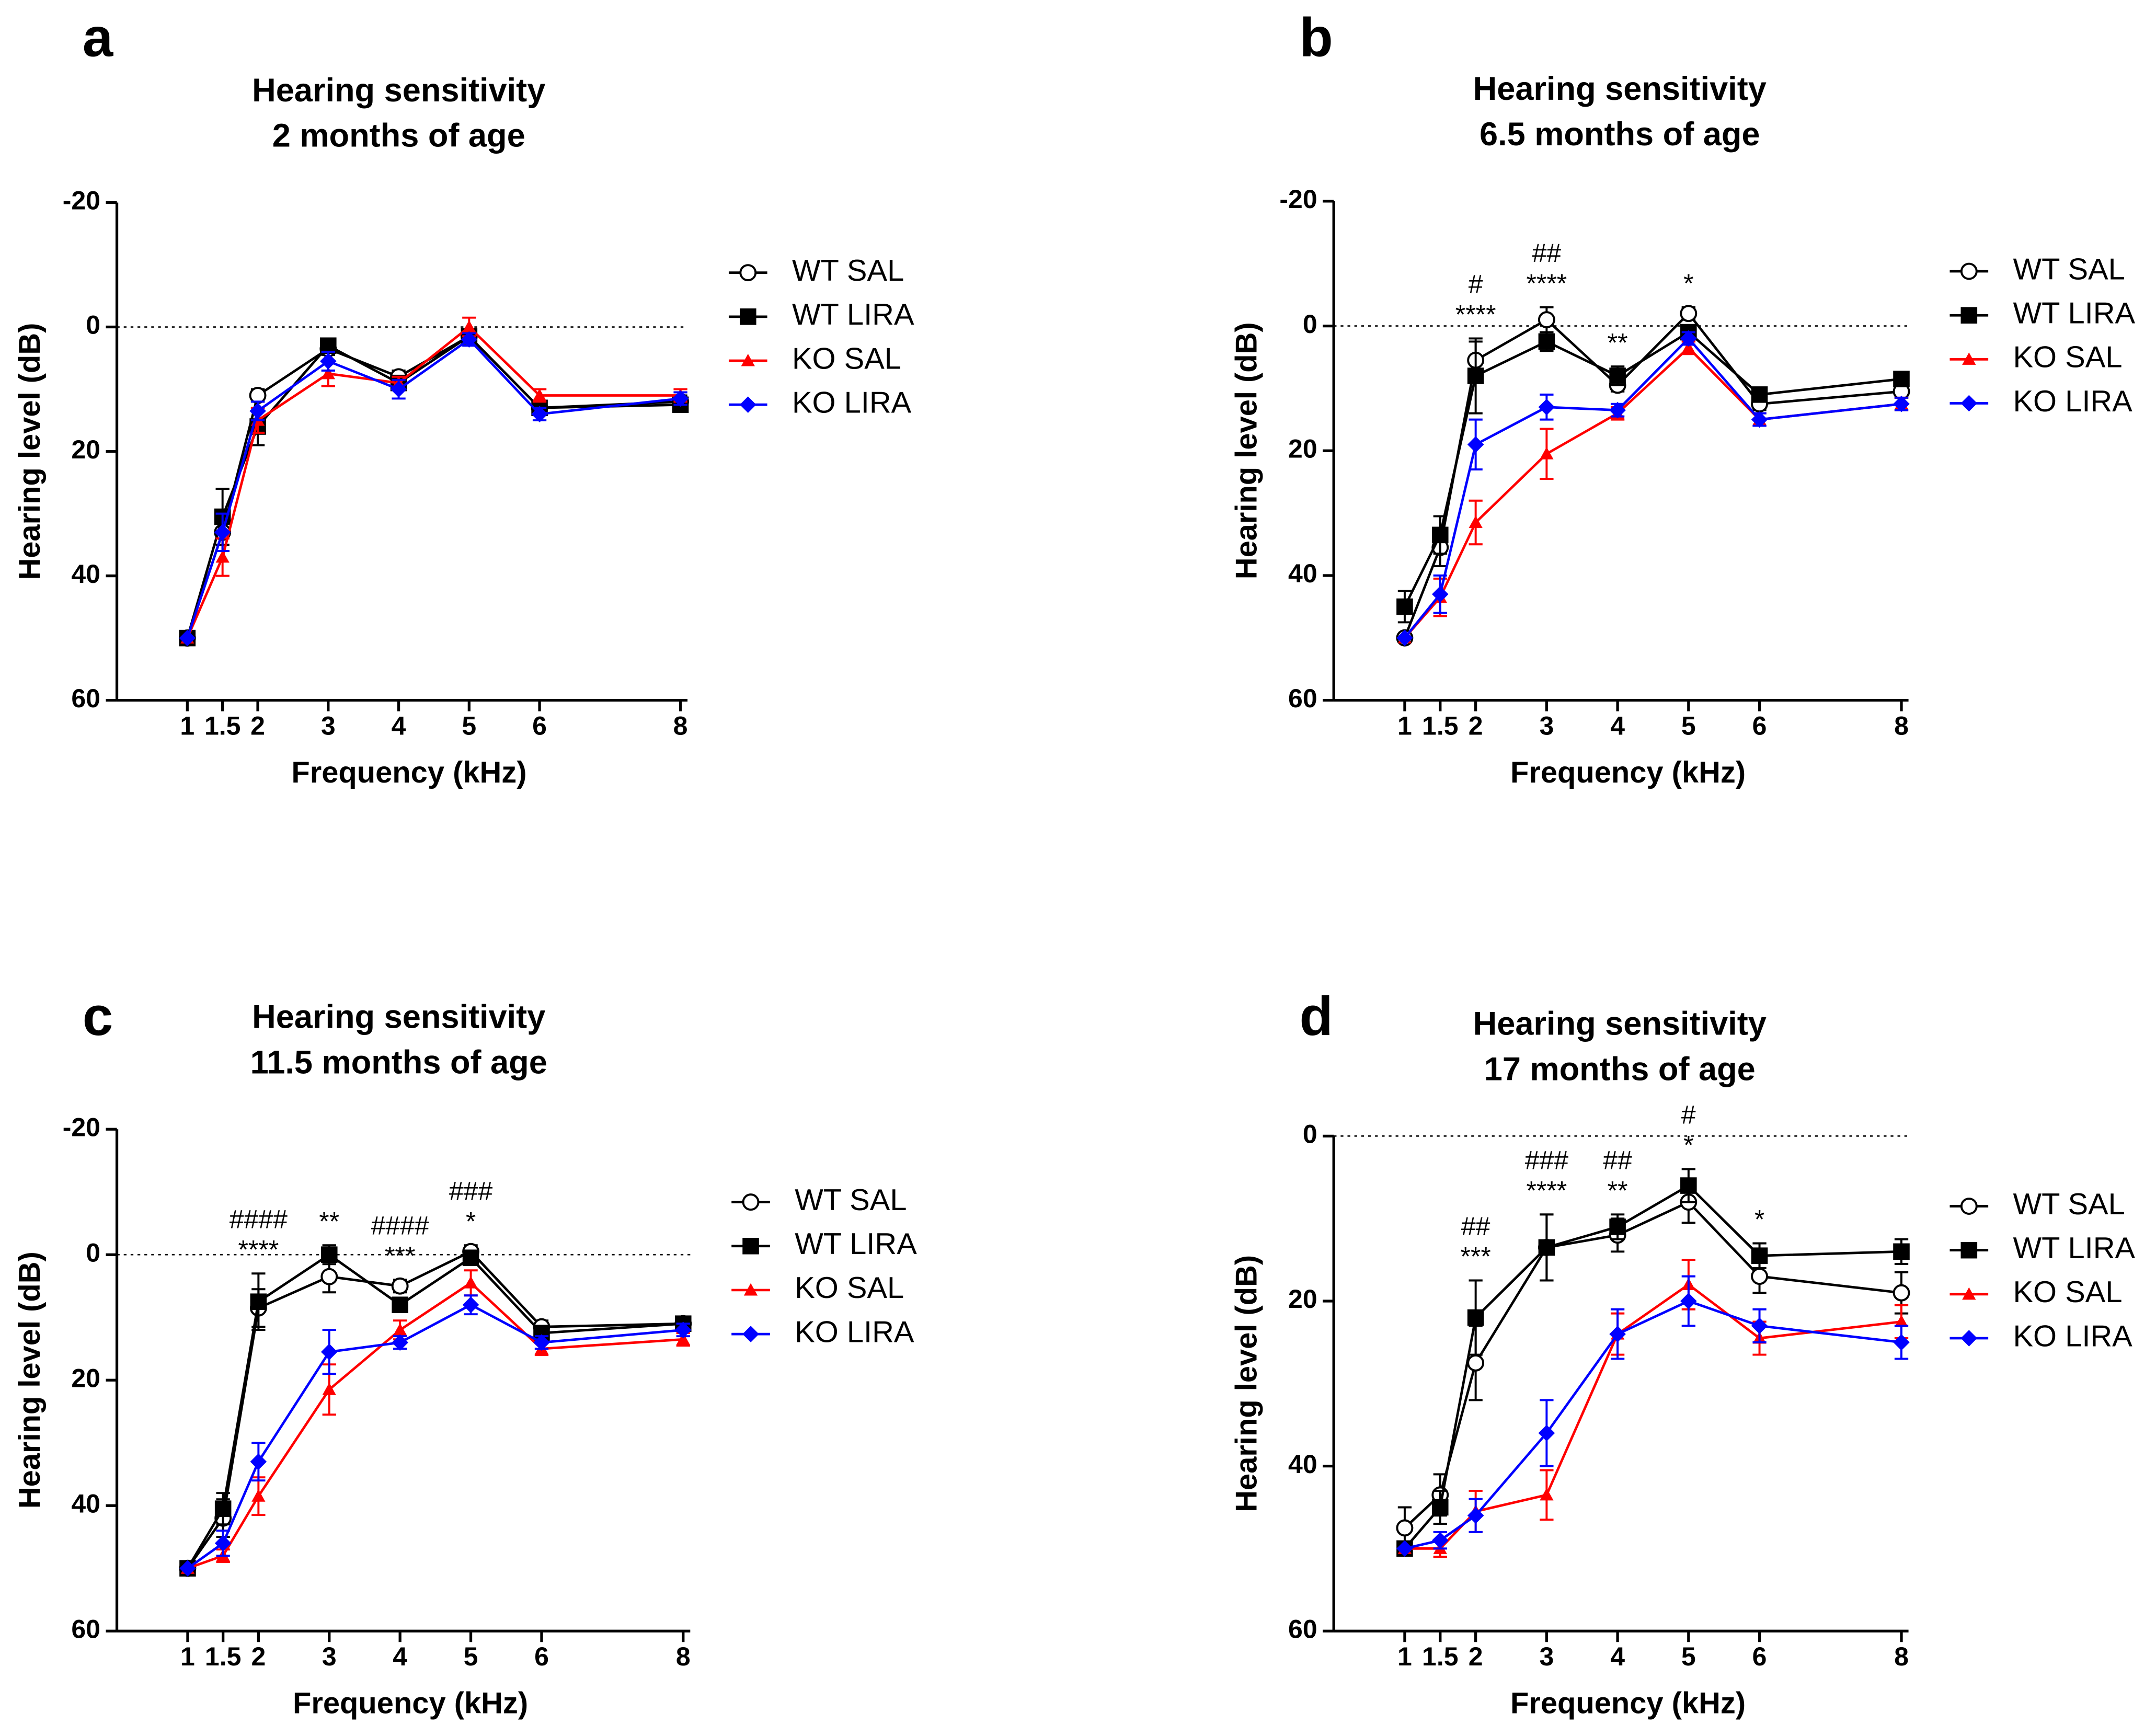 The image size is (2156, 1736). What do you see at coordinates (1475, 1256) in the screenshot?
I see `annotation: ***` at bounding box center [1475, 1256].